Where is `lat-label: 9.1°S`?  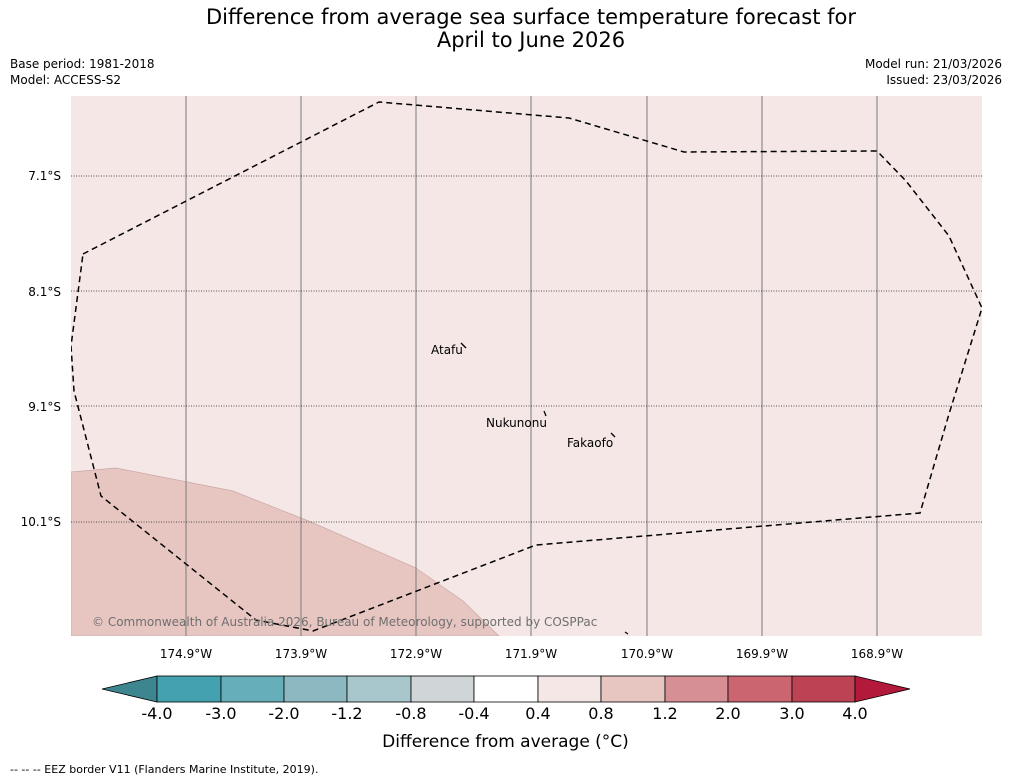
lat-label: 9.1°S is located at coordinates (44, 407).